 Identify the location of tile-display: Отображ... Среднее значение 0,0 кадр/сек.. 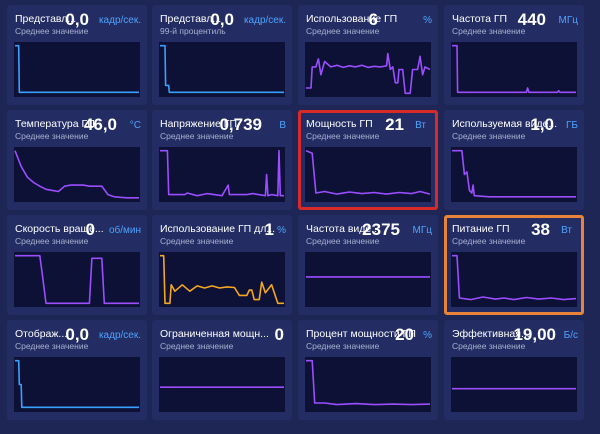
(77, 370).